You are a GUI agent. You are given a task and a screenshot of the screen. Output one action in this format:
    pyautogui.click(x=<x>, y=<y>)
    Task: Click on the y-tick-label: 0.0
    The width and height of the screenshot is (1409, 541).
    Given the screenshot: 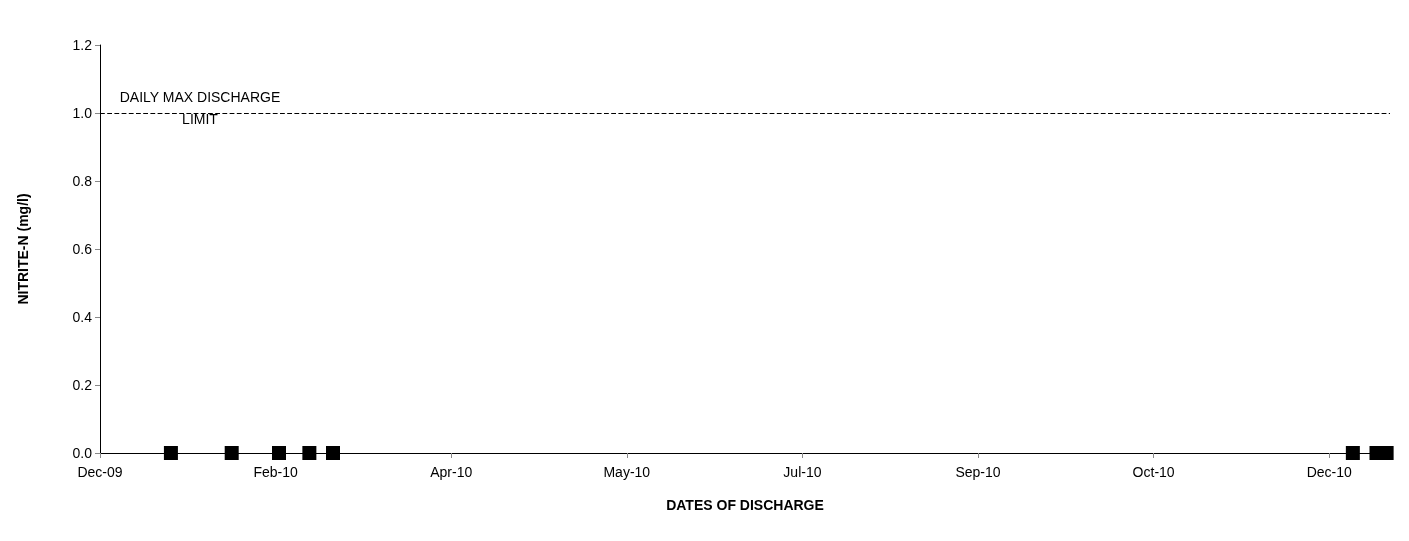 What is the action you would take?
    pyautogui.click(x=82, y=453)
    